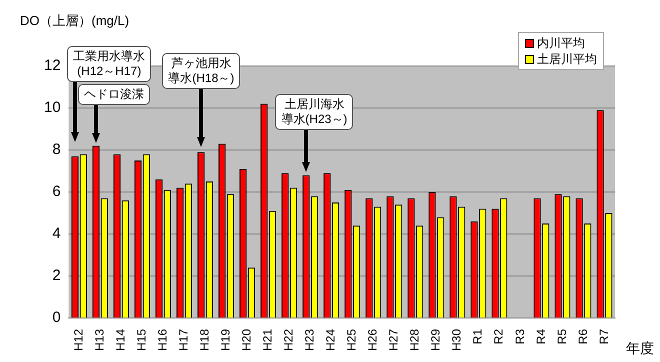 This screenshot has width=660, height=362. What do you see at coordinates (499, 336) in the screenshot?
I see `x-tick-label: R2` at bounding box center [499, 336].